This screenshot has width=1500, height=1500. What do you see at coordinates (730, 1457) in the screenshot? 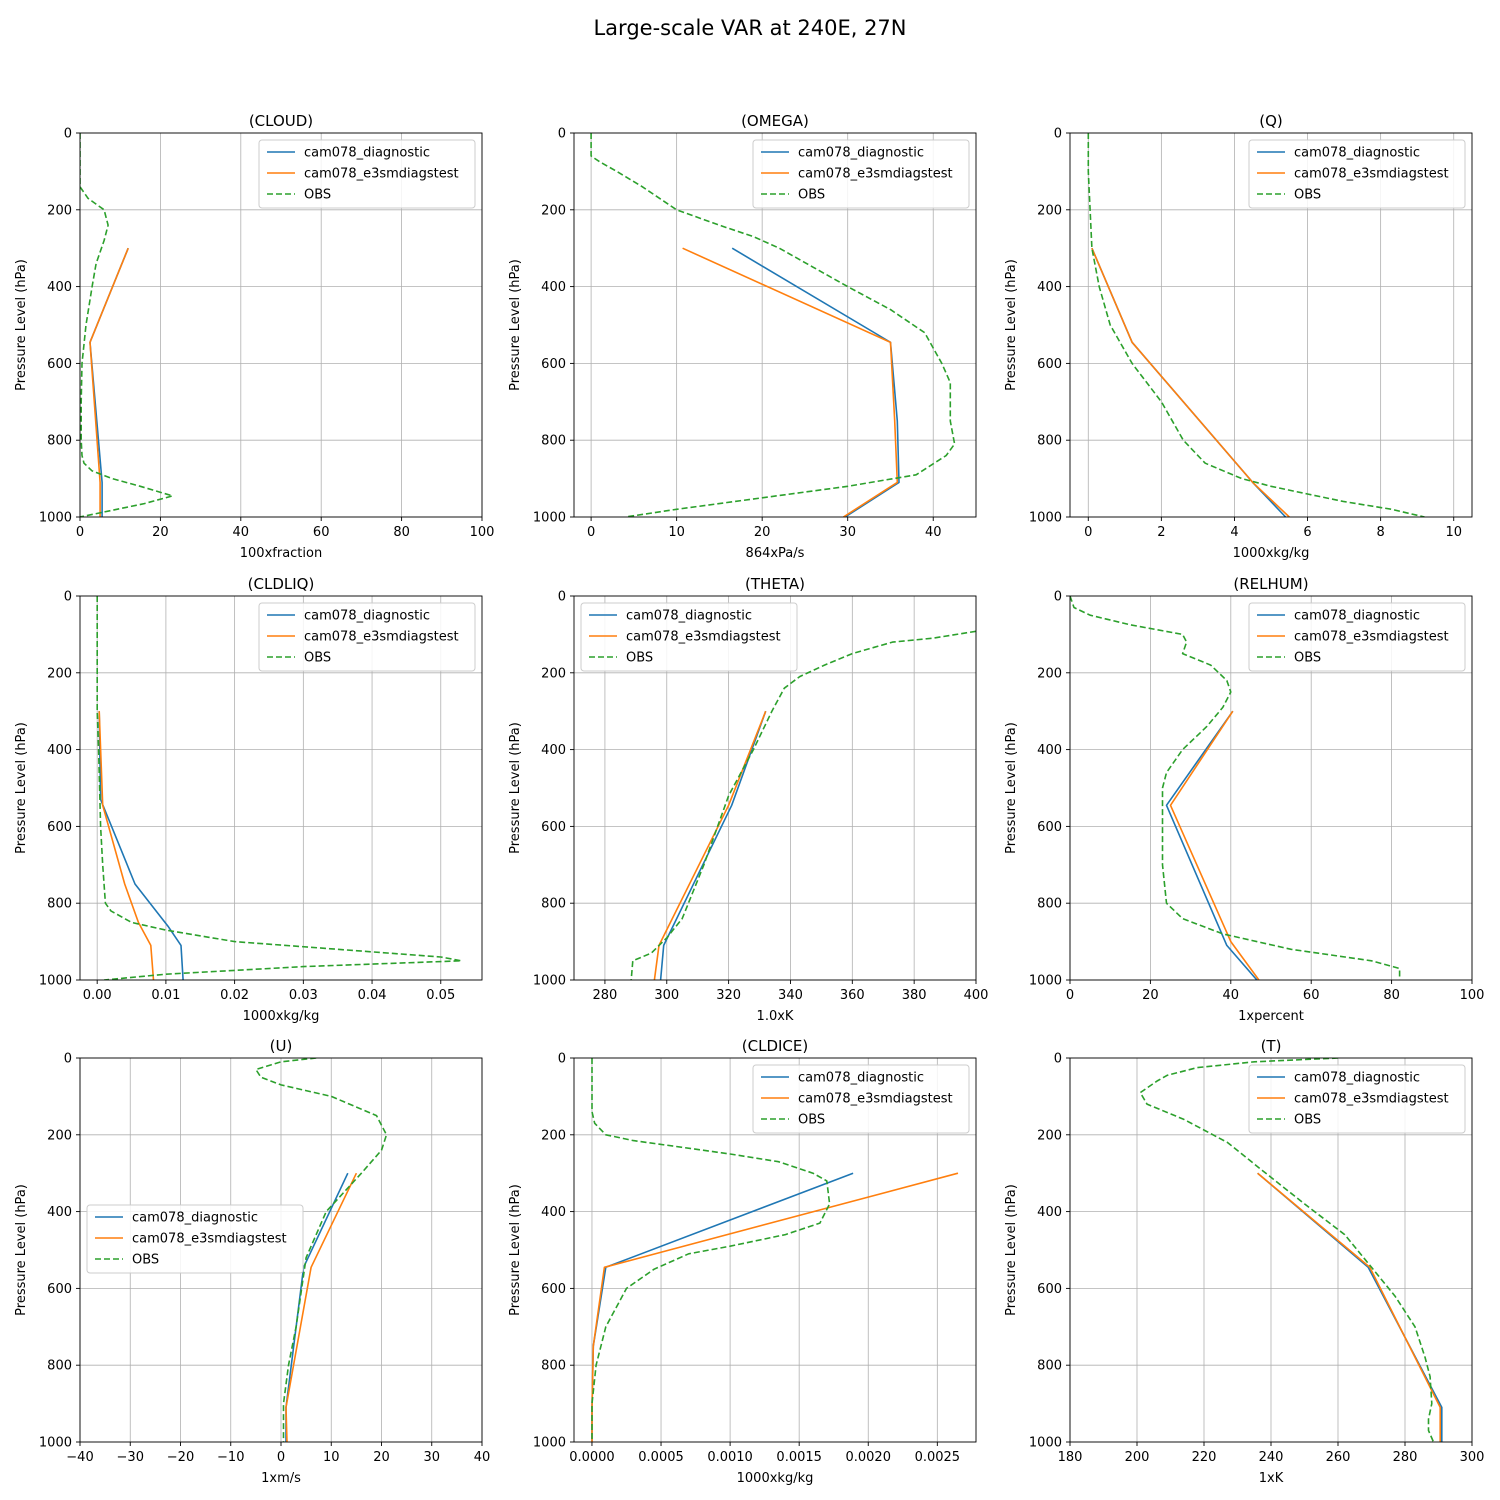
I see `x-tick-label: 0.0010` at bounding box center [730, 1457].